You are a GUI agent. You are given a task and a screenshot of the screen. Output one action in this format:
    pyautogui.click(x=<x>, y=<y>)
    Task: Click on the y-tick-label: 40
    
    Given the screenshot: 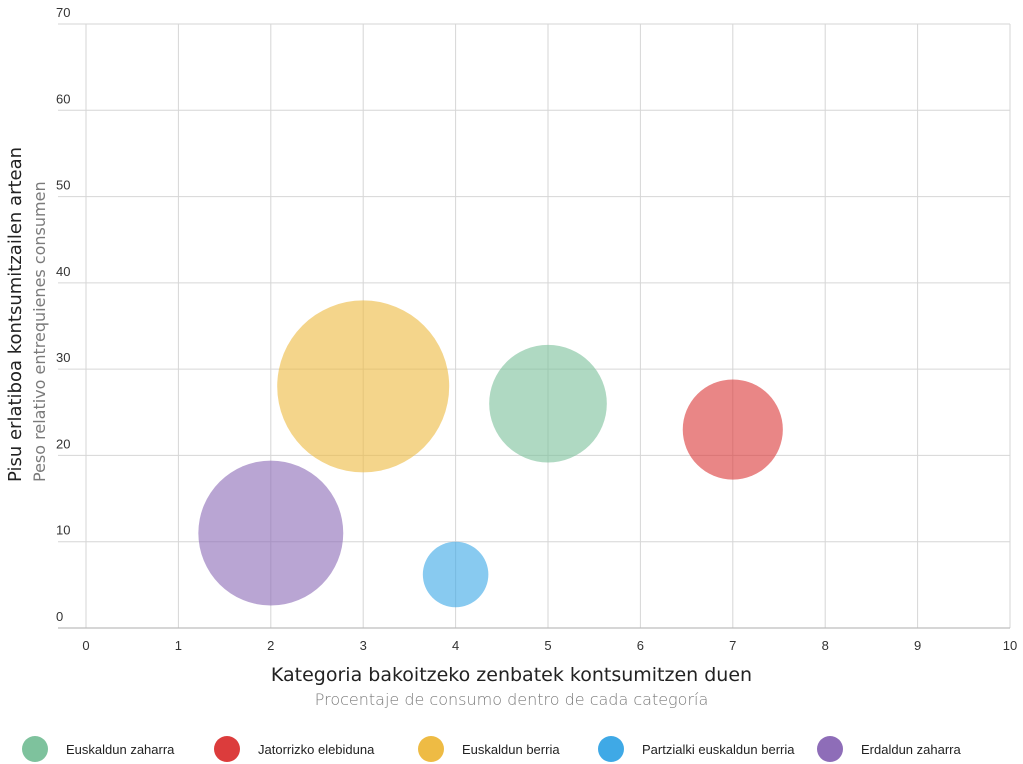 What is the action you would take?
    pyautogui.click(x=63, y=271)
    